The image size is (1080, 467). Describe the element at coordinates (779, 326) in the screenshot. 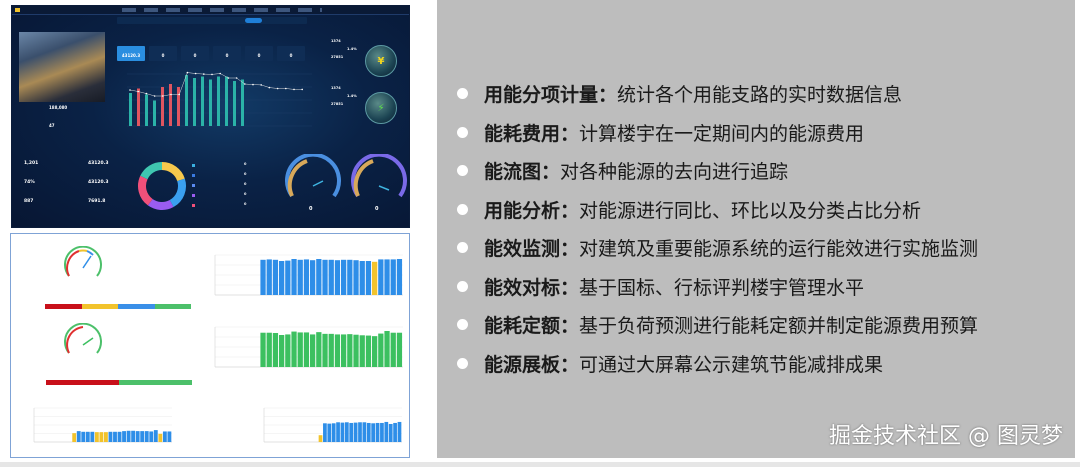

I see `feature-description: 基于负荷预测进行能耗定额并制定能源费用预算` at that location.